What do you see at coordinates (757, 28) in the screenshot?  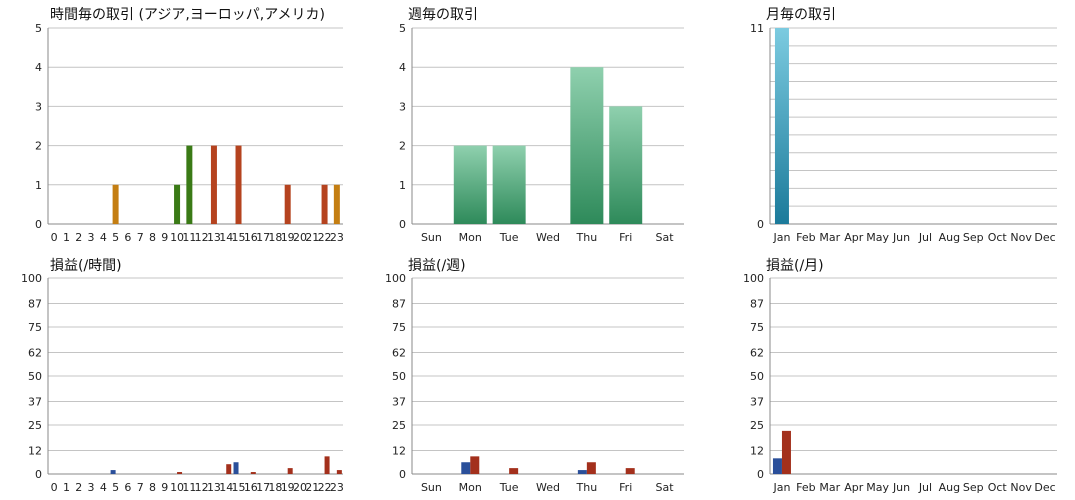 I see `y-tick-label: 11` at bounding box center [757, 28].